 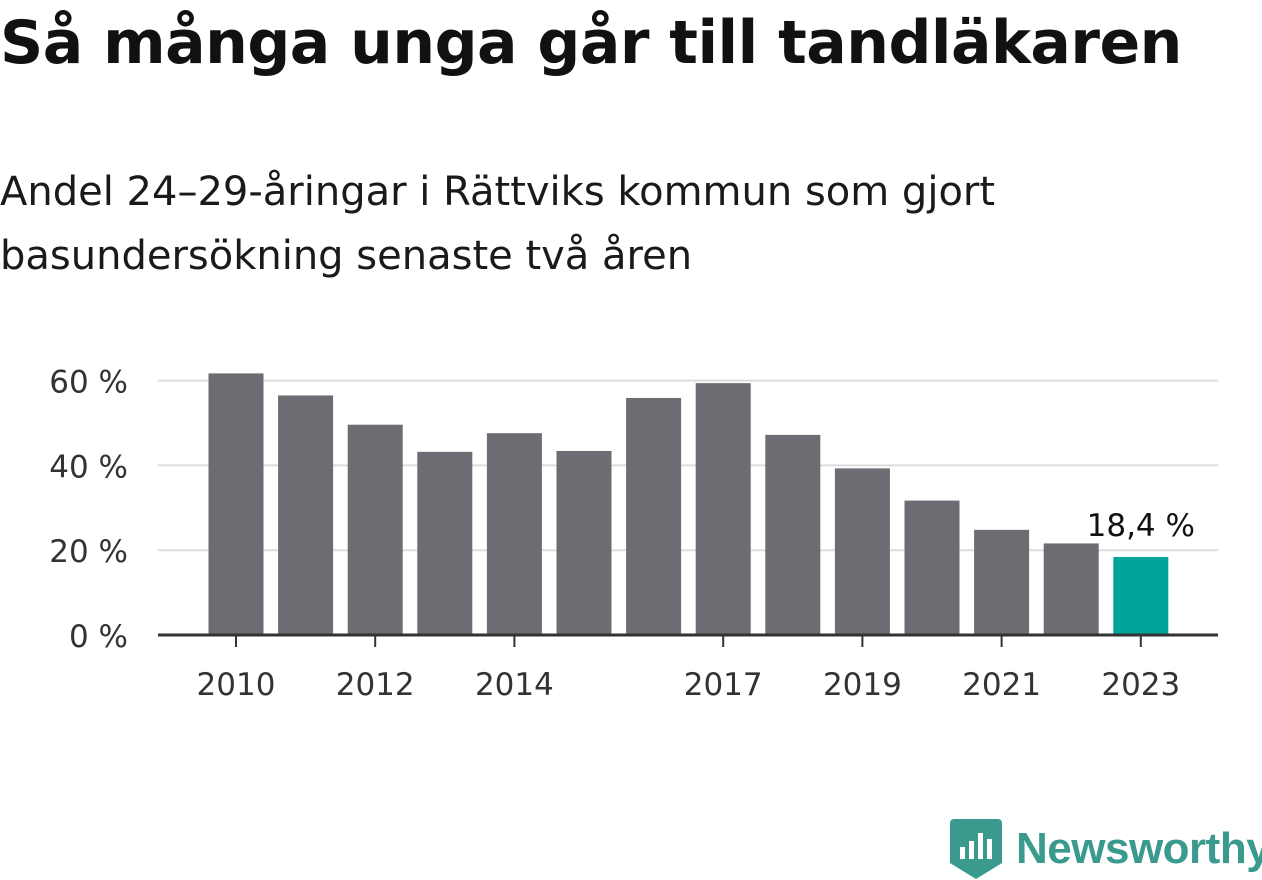 What do you see at coordinates (1141, 595) in the screenshot?
I see `bar-highlight` at bounding box center [1141, 595].